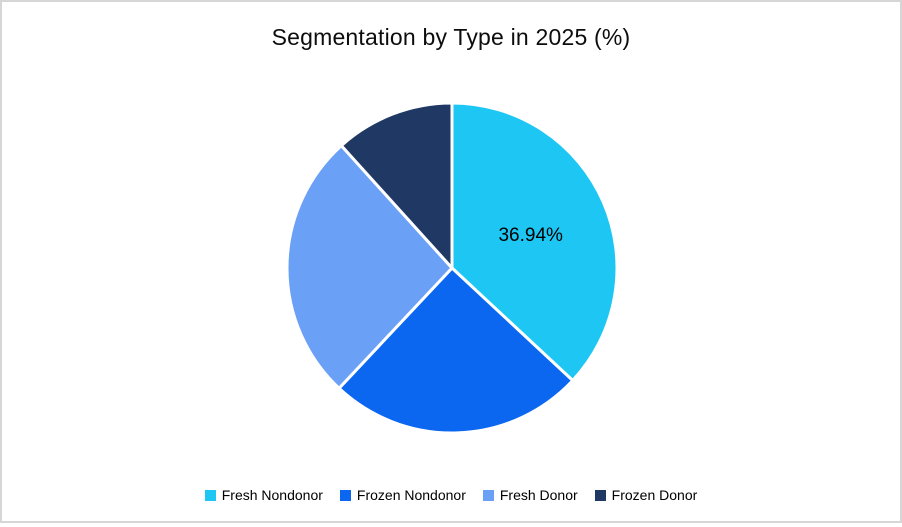 This screenshot has width=902, height=527. What do you see at coordinates (396, 185) in the screenshot?
I see `pie-slice-frozen-donor` at bounding box center [396, 185].